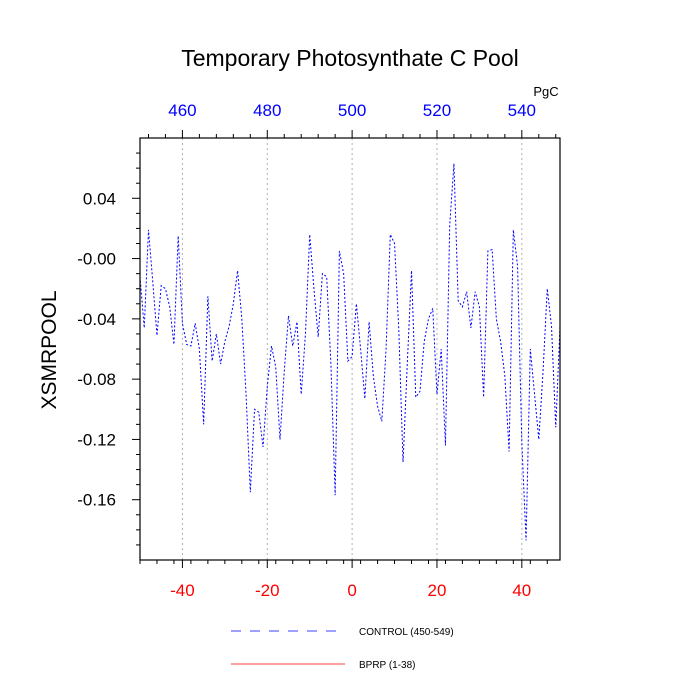  Describe the element at coordinates (96, 439) in the screenshot. I see `y-tick-label: -0.12` at that location.